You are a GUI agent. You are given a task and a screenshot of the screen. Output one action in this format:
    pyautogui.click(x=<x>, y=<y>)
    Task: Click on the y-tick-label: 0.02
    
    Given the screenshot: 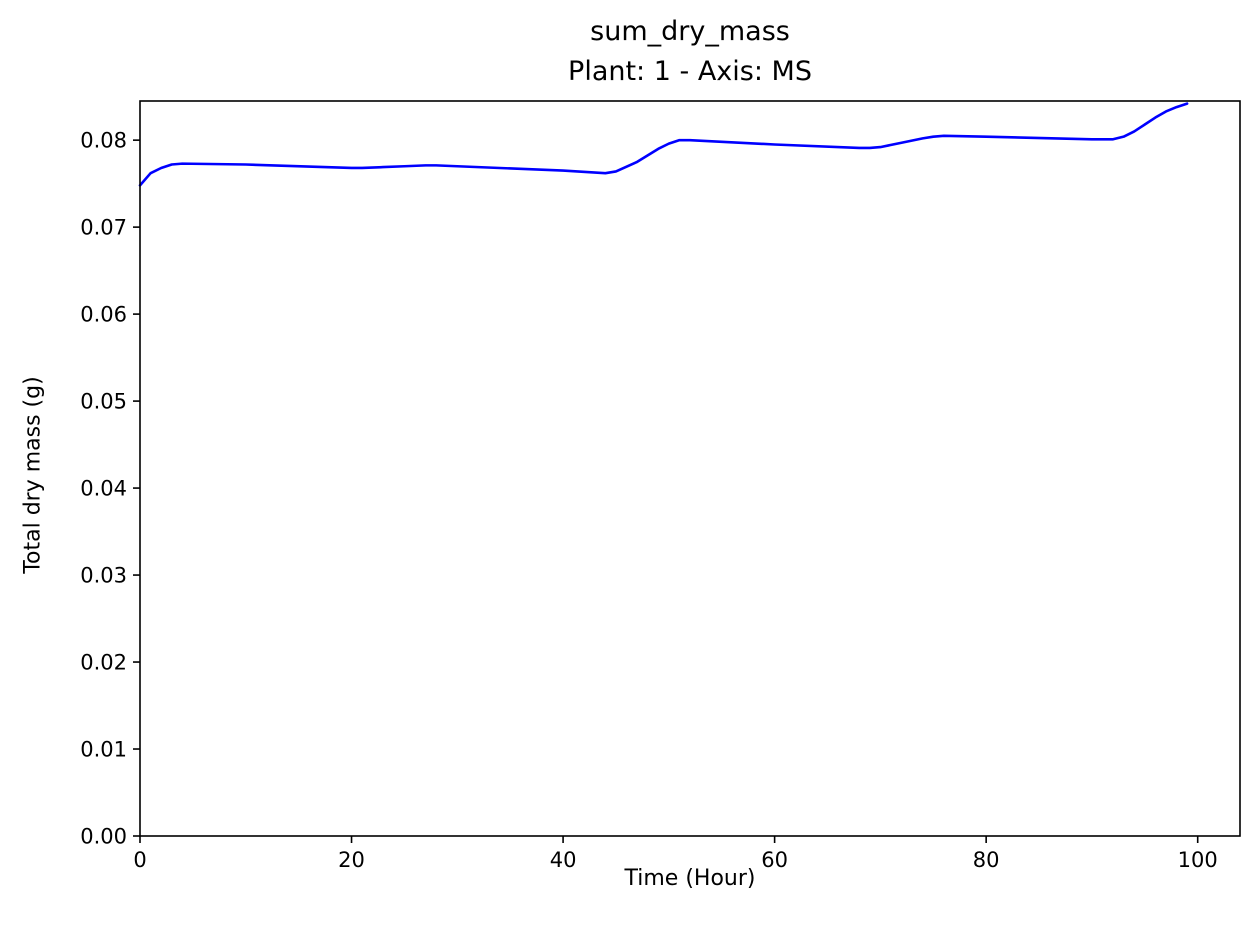 What is the action you would take?
    pyautogui.click(x=103, y=663)
    